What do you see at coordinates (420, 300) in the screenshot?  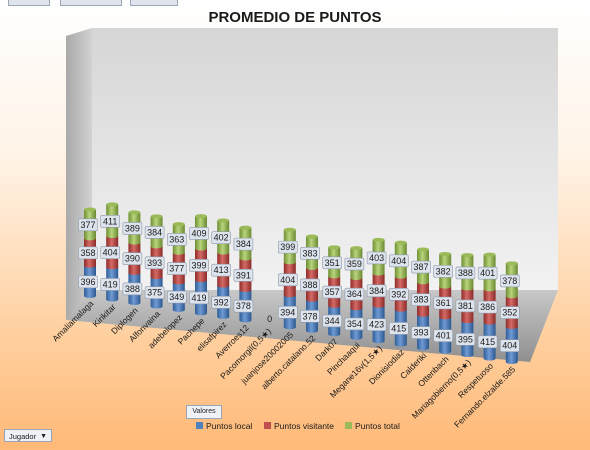 I see `data-label: 383` at bounding box center [420, 300].